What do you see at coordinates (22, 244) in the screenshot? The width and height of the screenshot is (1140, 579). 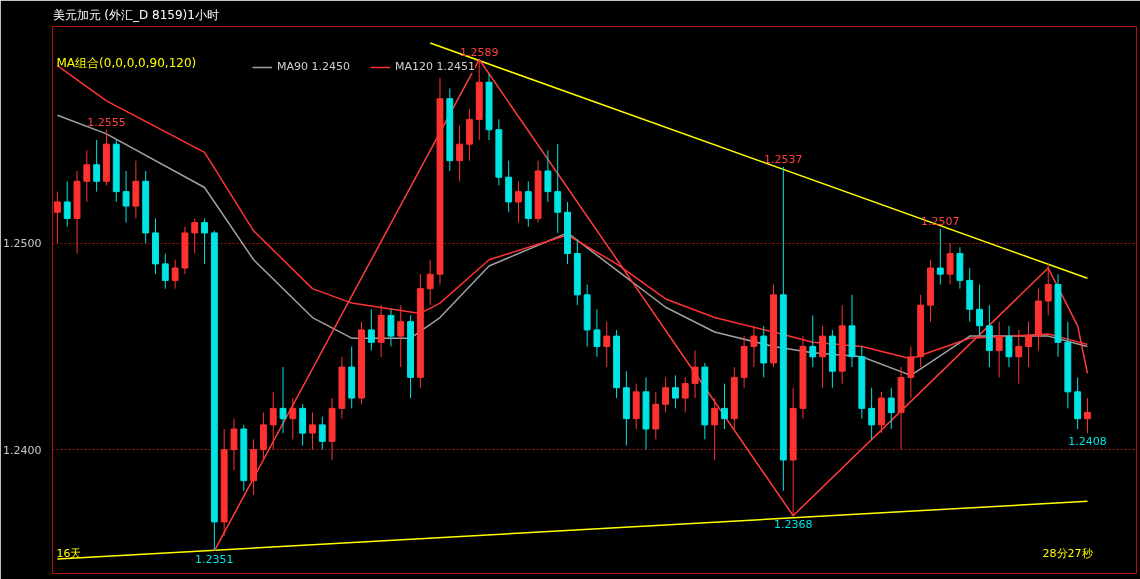 I see `y-tick-label: 1.2500` at bounding box center [22, 244].